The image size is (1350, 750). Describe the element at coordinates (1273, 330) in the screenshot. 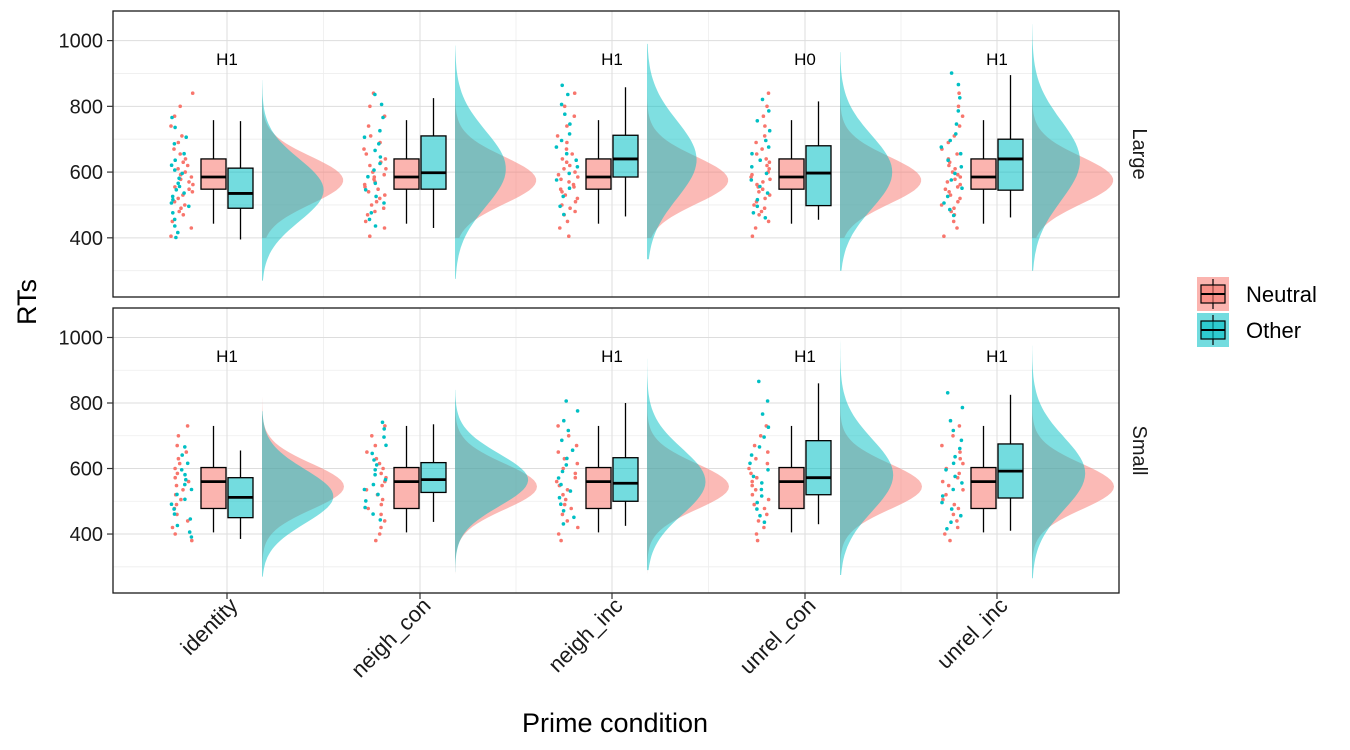

I see `legend-label: Other` at that location.